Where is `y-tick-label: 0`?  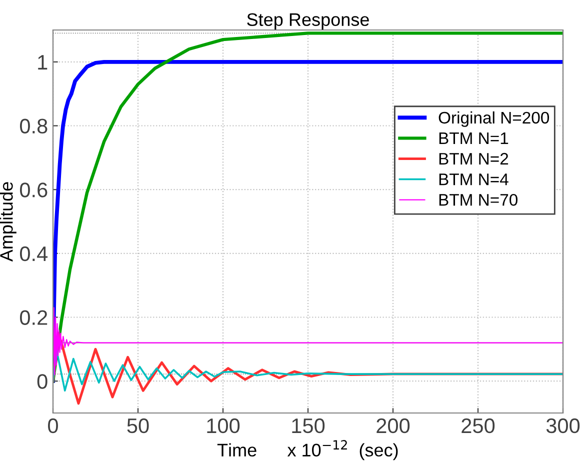 y-tick-label: 0 is located at coordinates (42, 381).